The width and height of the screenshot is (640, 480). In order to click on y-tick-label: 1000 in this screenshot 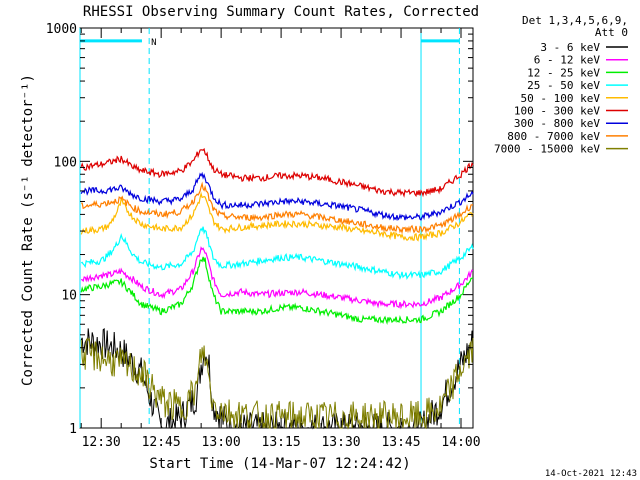, I will do `click(61, 29)`.